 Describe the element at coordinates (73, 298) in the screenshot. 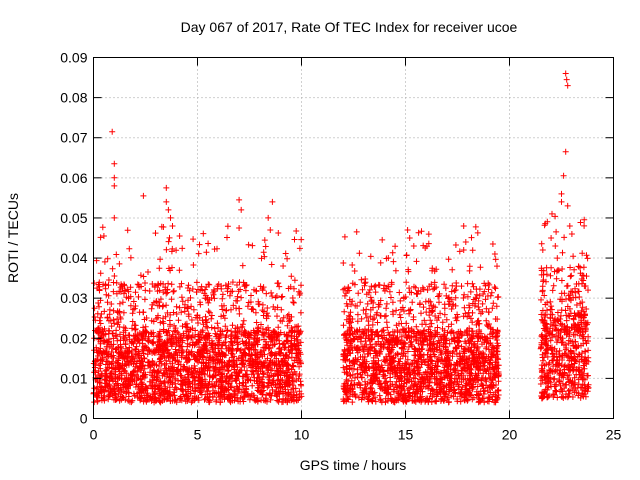

I see `y-tick-label: 0.03` at that location.